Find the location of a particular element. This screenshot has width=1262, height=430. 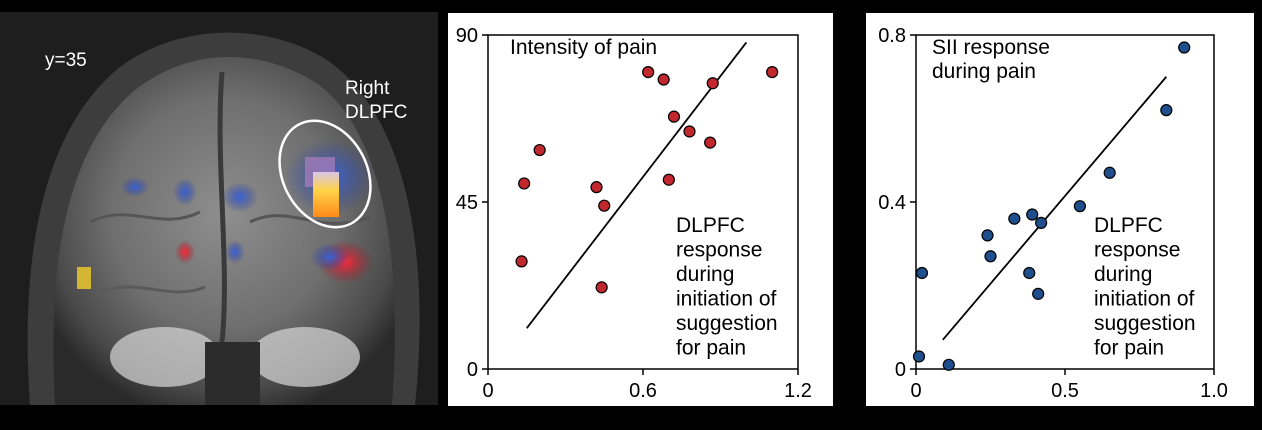

x-tick-label: 0.5 is located at coordinates (1065, 391).